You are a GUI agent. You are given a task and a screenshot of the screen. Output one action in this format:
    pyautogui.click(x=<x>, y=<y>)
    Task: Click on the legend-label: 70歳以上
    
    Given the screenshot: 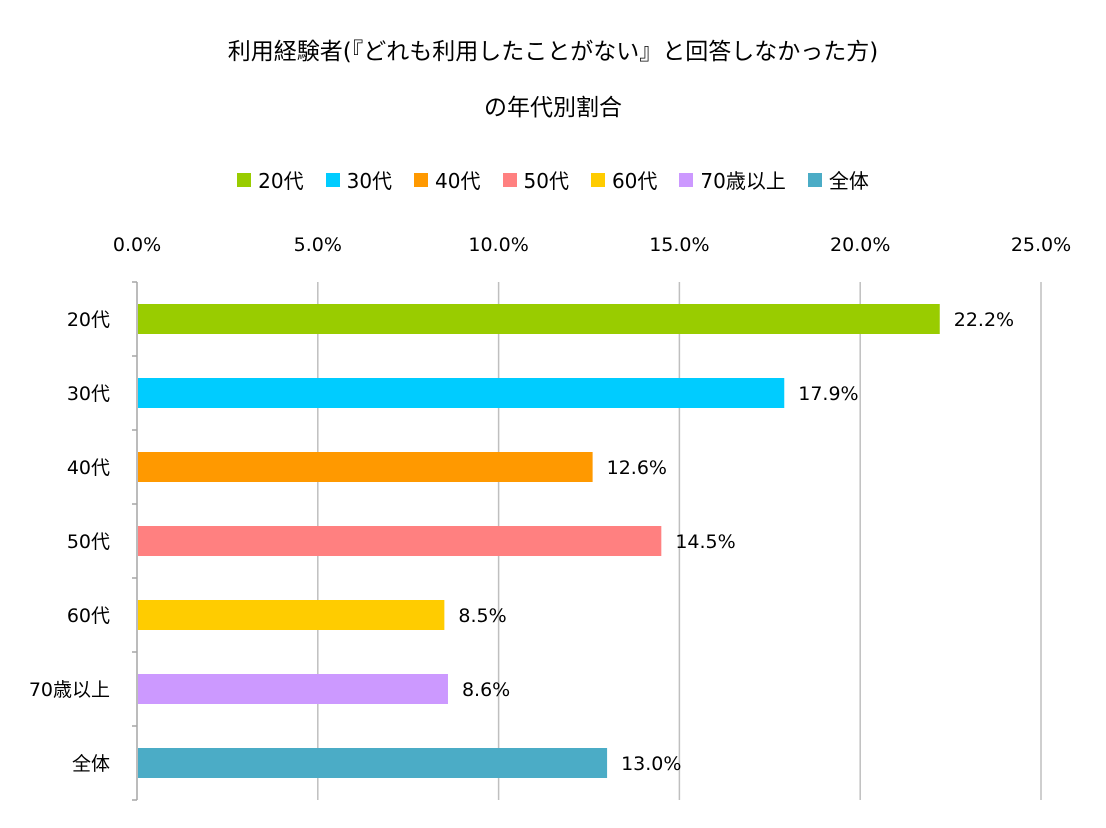 What is the action you would take?
    pyautogui.click(x=743, y=181)
    